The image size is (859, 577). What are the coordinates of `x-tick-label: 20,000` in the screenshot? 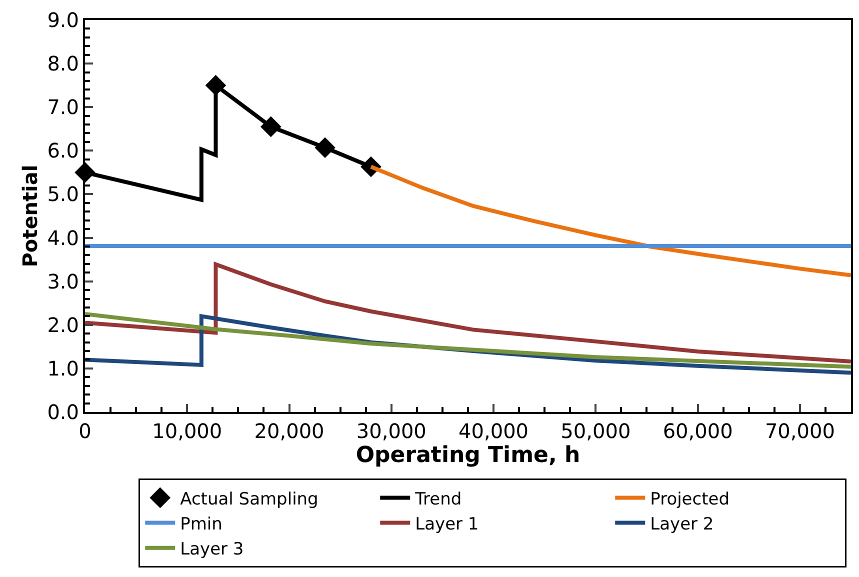 It's located at (289, 431).